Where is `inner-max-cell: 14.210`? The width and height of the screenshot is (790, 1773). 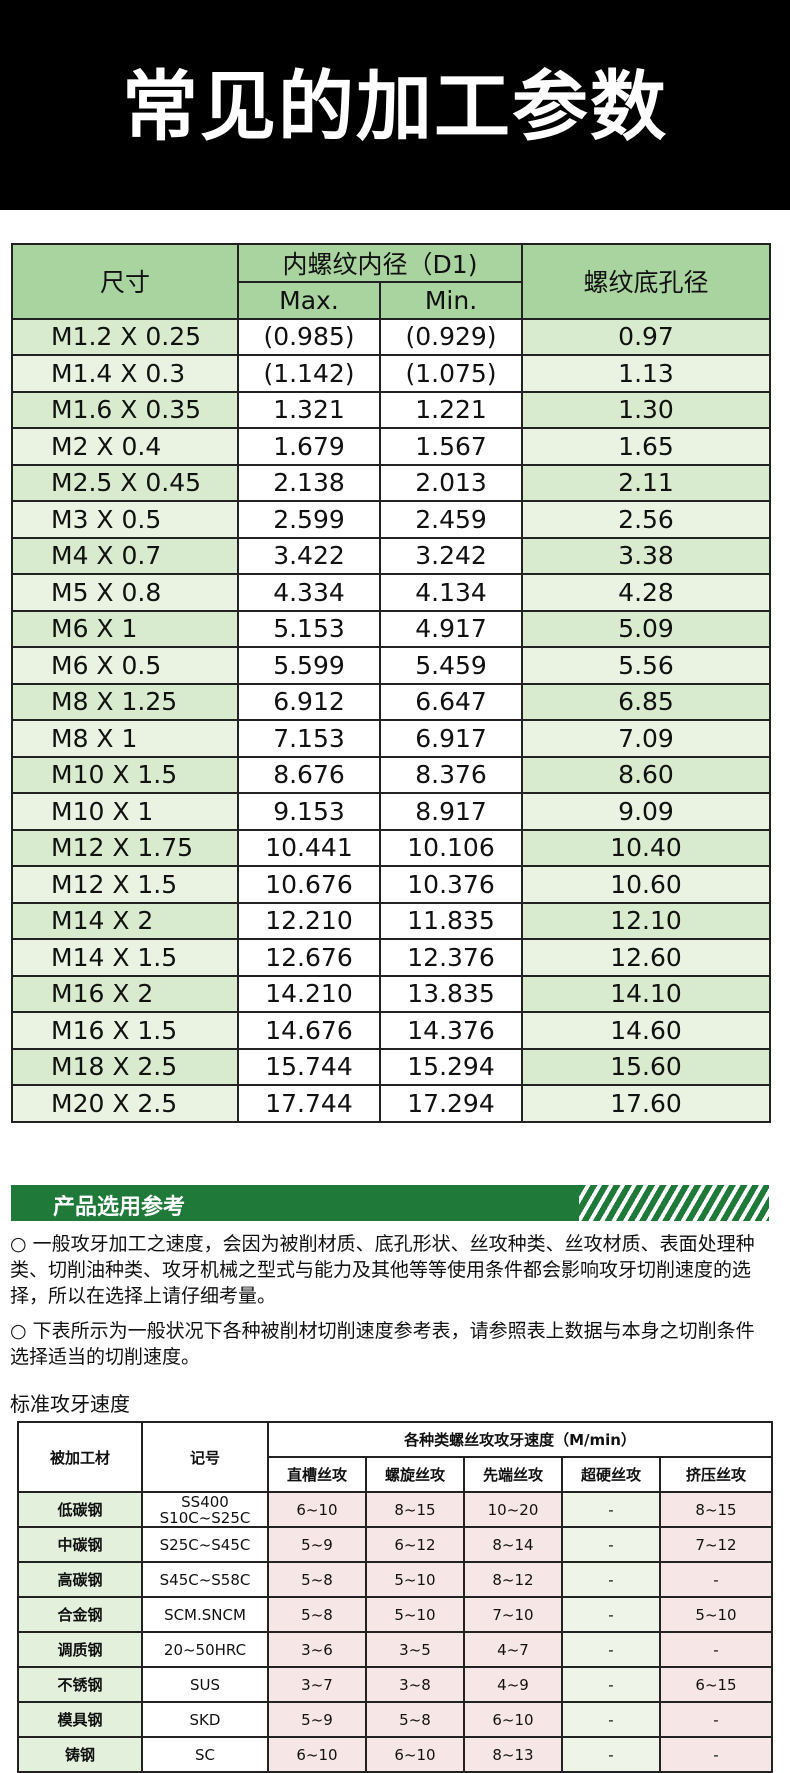
inner-max-cell: 14.210 is located at coordinates (309, 993).